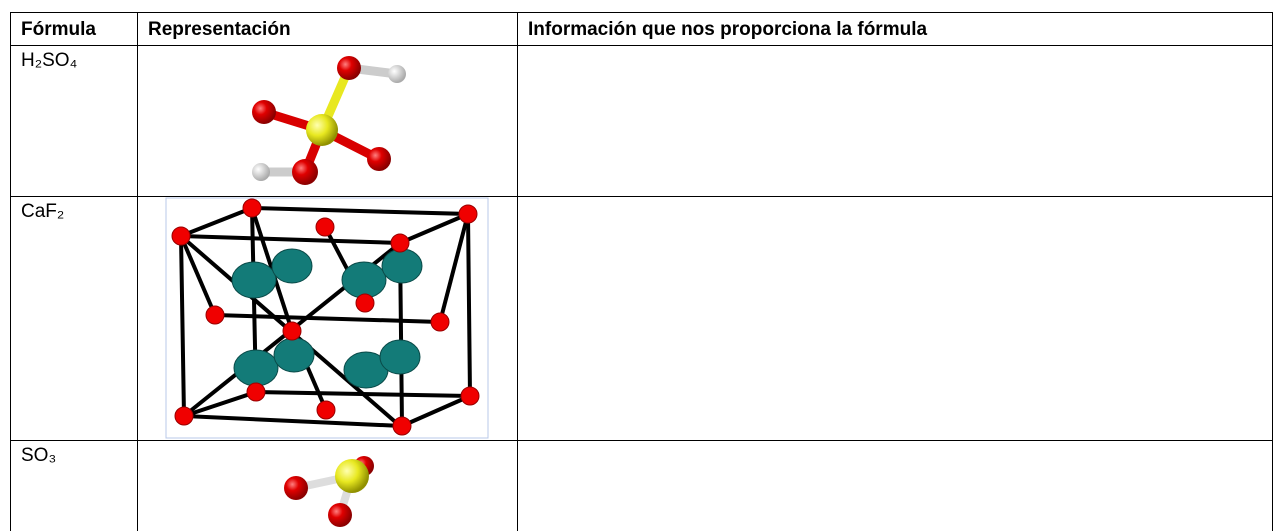 The width and height of the screenshot is (1273, 531). Describe the element at coordinates (73, 485) in the screenshot. I see `formula-cell: SO₃` at that location.